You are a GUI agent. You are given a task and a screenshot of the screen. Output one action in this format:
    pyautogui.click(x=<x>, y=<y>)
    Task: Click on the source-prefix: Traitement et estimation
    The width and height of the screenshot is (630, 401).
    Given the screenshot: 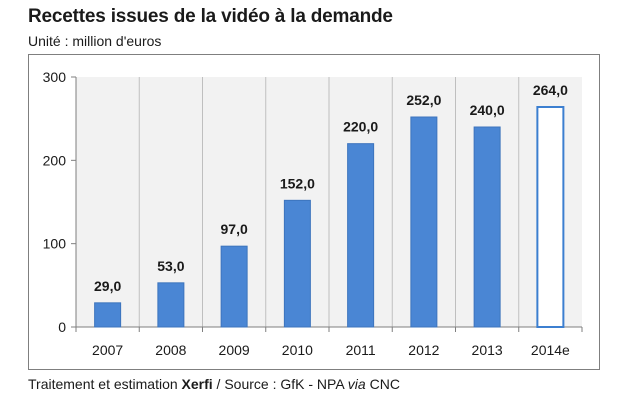 What is the action you would take?
    pyautogui.click(x=105, y=384)
    